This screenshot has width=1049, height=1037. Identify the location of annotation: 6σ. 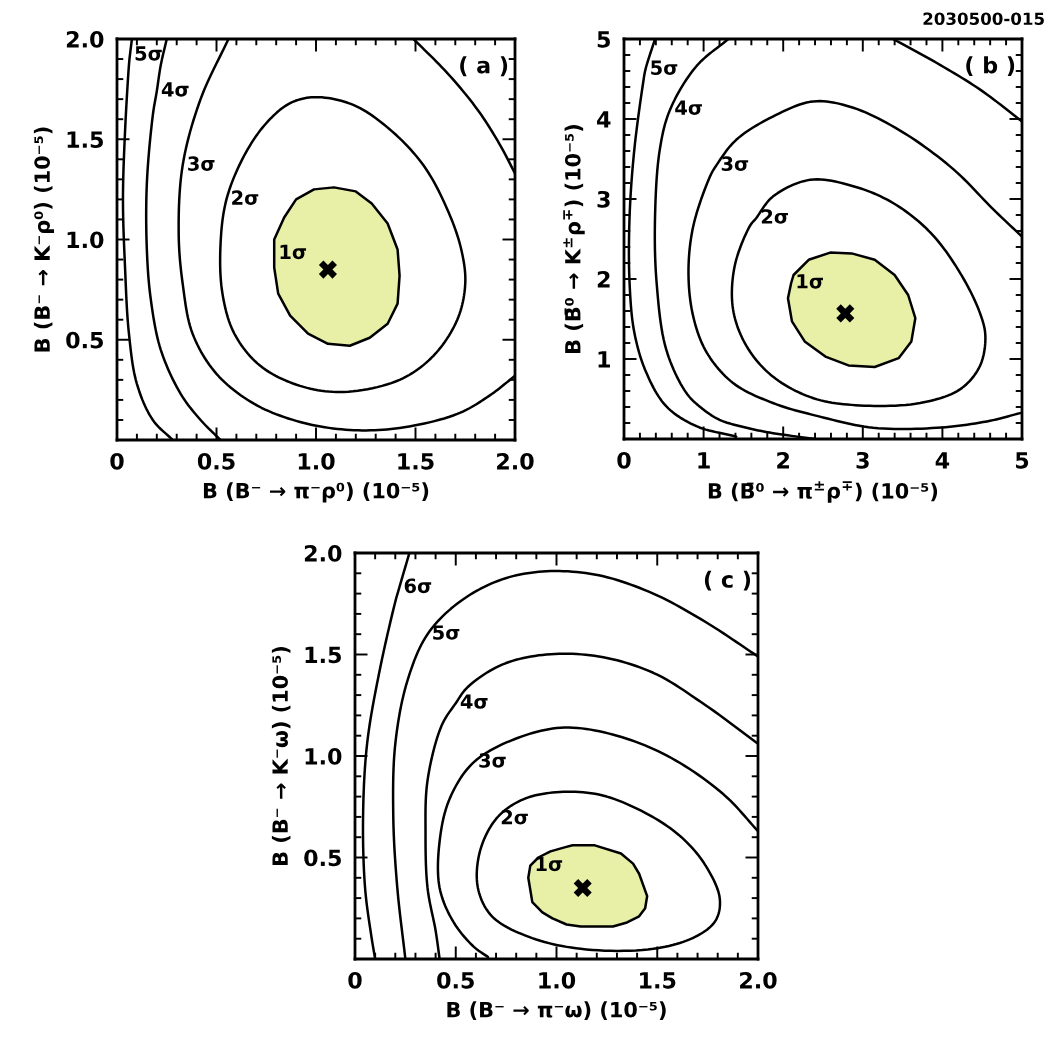
(418, 586).